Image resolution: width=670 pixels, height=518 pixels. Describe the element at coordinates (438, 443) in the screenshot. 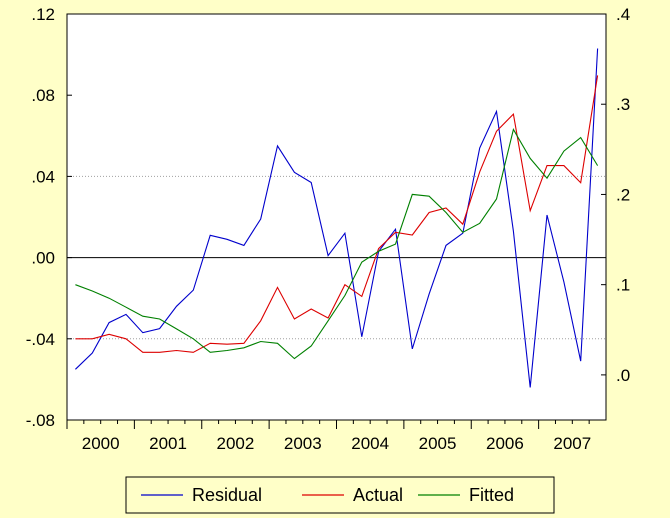

I see `x-tick-label: 2005` at that location.